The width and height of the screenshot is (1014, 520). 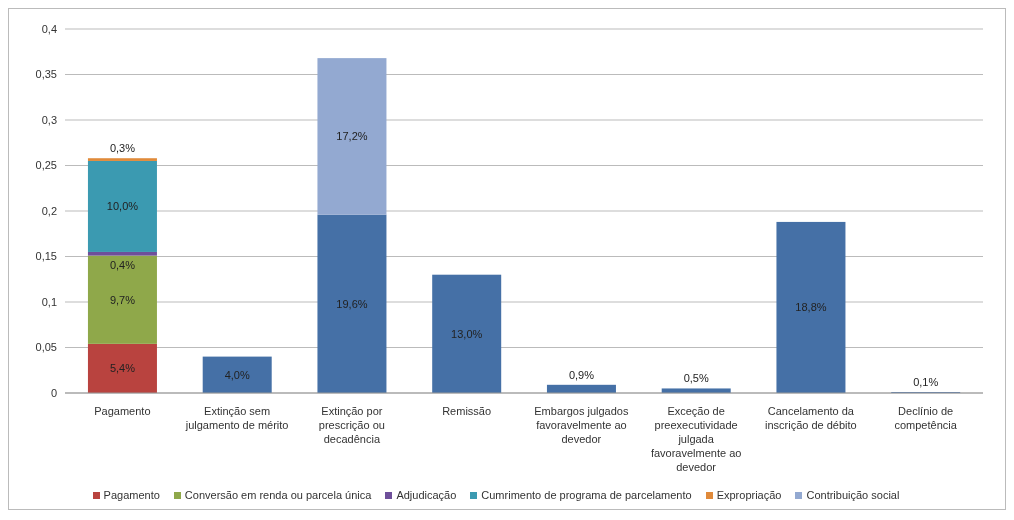 What do you see at coordinates (581, 425) in the screenshot?
I see `x-tick-label: Embargos julgados favoravelmente ao devedor` at bounding box center [581, 425].